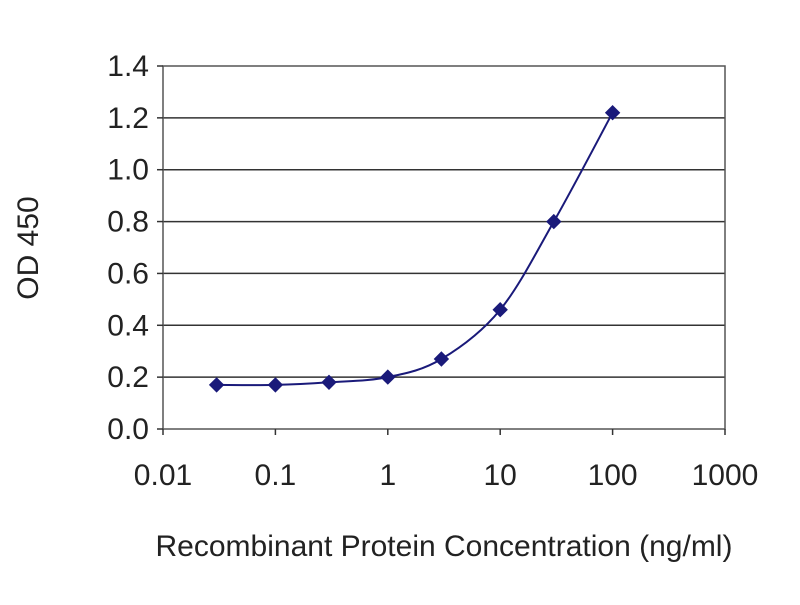 The image size is (800, 605). What do you see at coordinates (128, 222) in the screenshot?
I see `y-tick-label-4: 0.8` at bounding box center [128, 222].